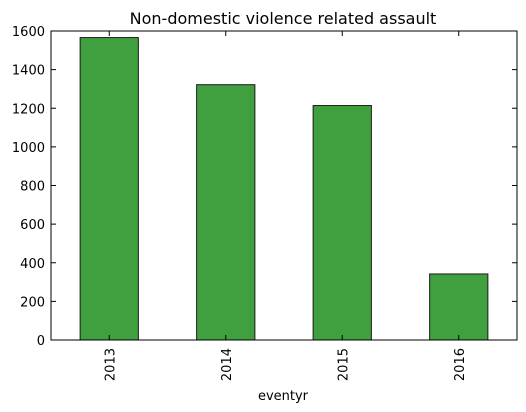 Image resolution: width=526 pixels, height=412 pixels. I want to click on y-tick-label: 800, so click(32, 187).